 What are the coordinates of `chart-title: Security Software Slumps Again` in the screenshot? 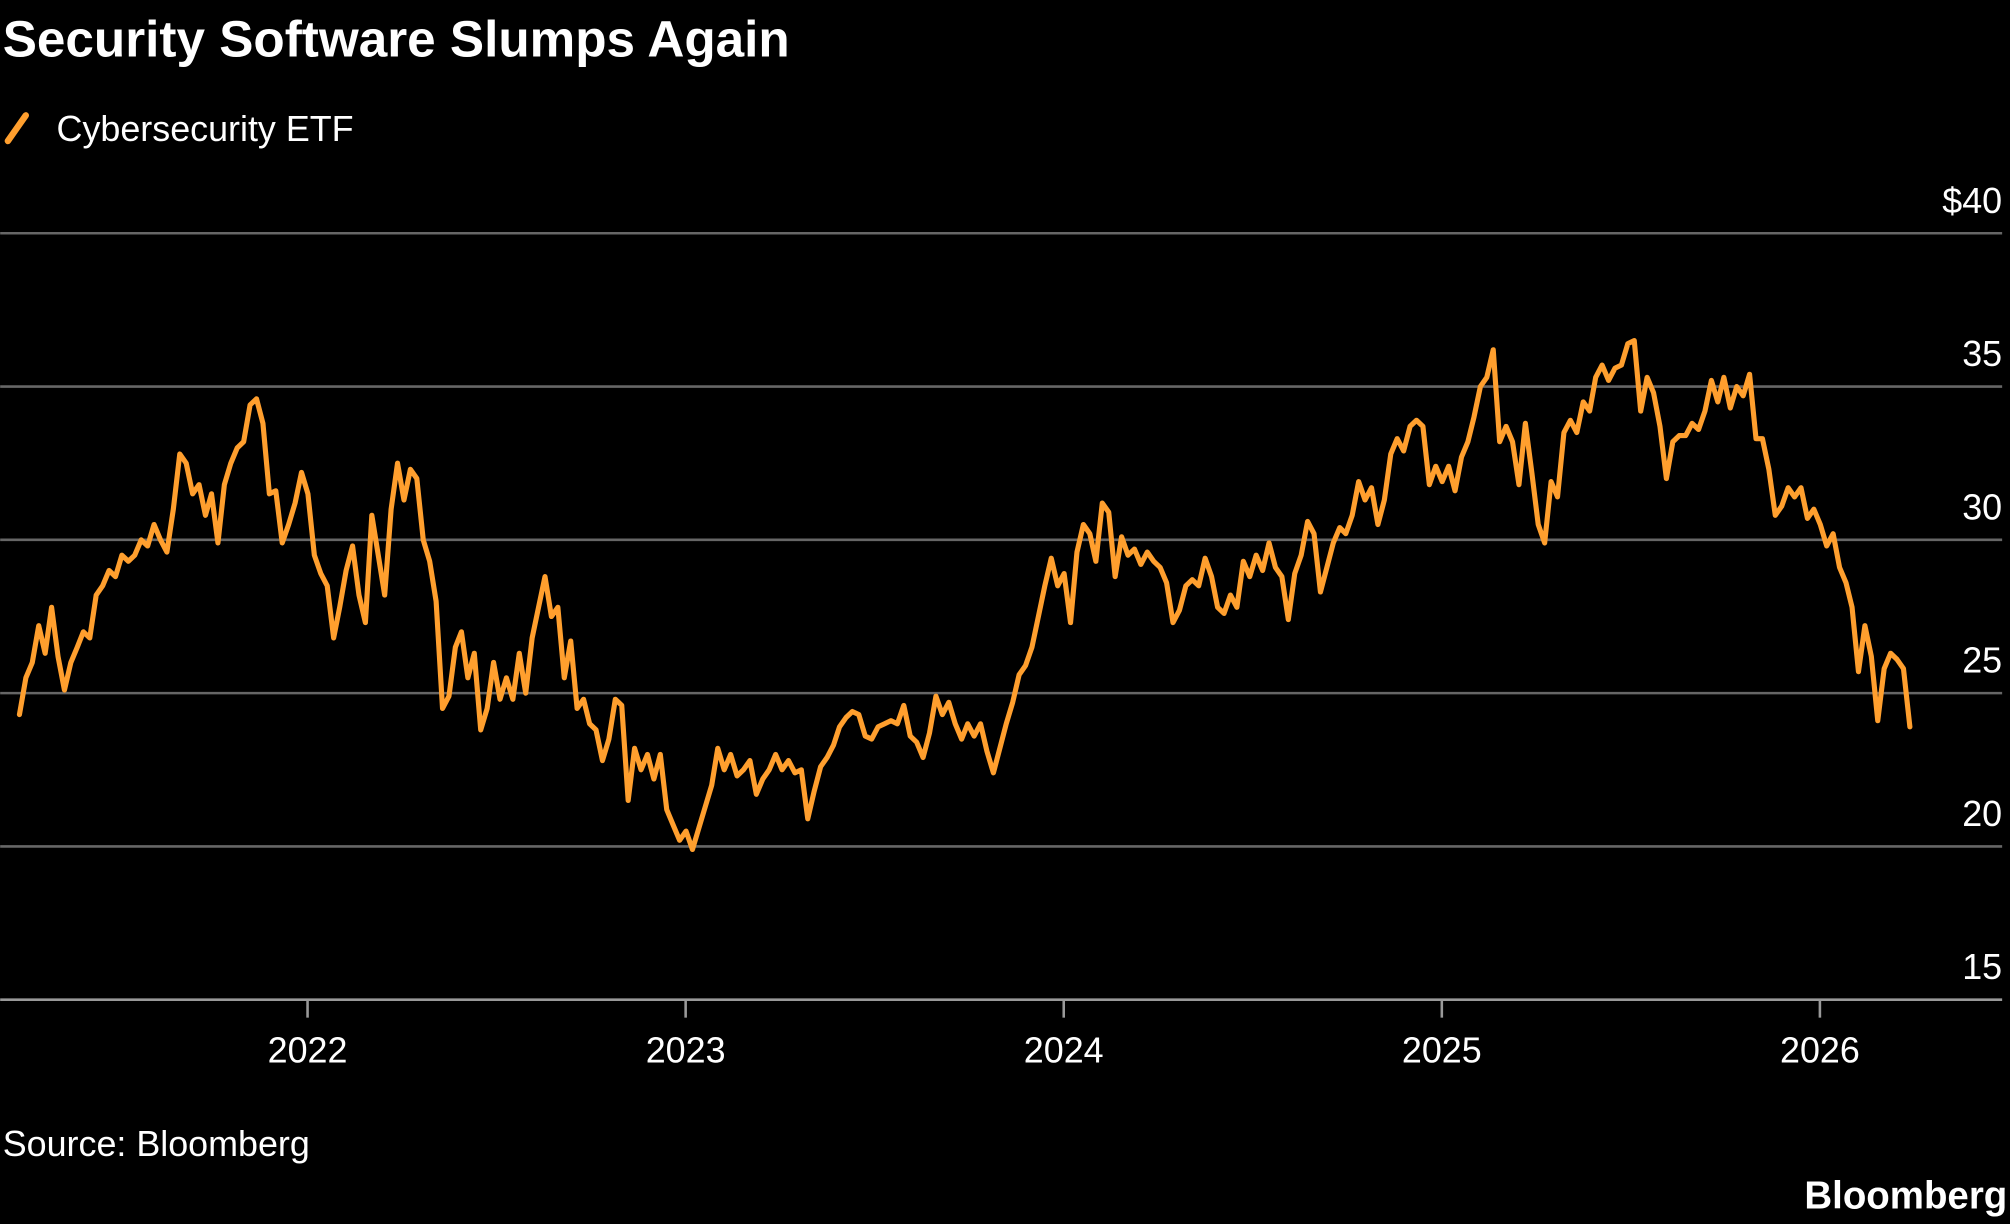 It's located at (396, 38).